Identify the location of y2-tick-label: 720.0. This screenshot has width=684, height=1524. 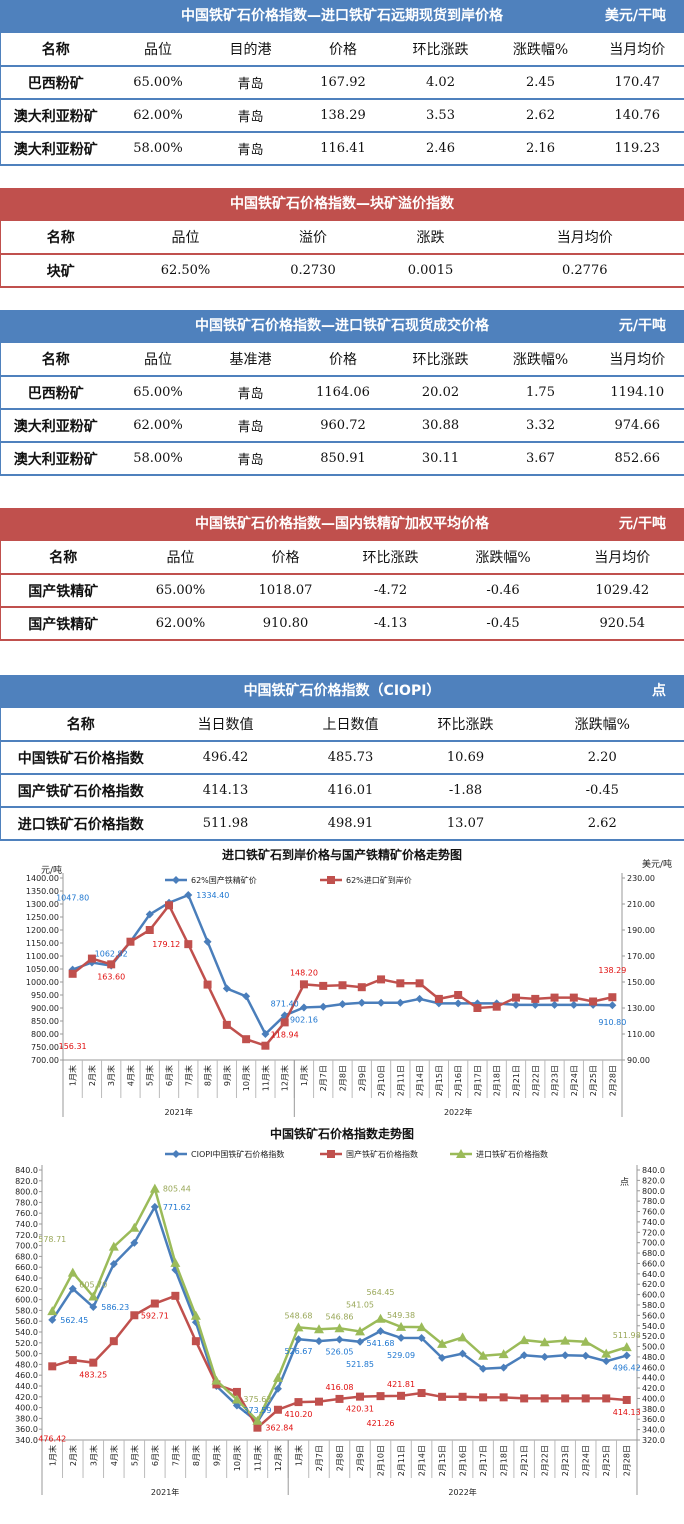
(653, 1232).